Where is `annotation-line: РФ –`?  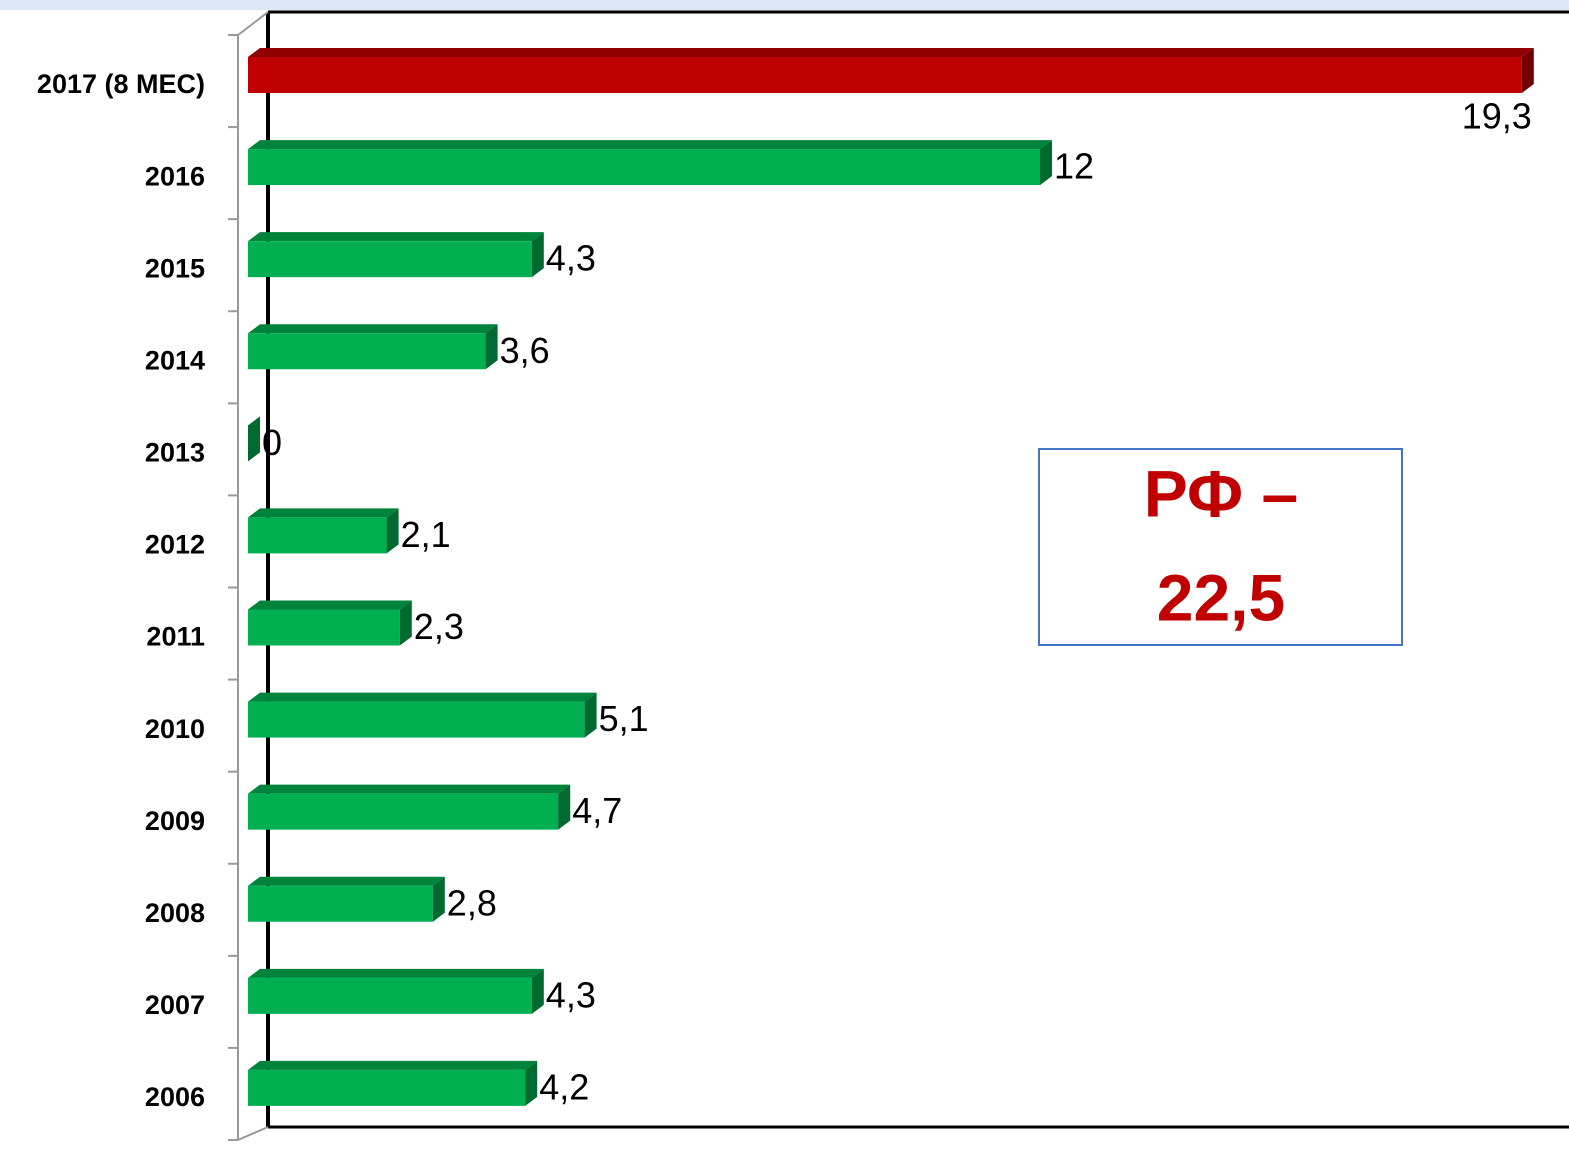 annotation-line: РФ – is located at coordinates (1221, 493).